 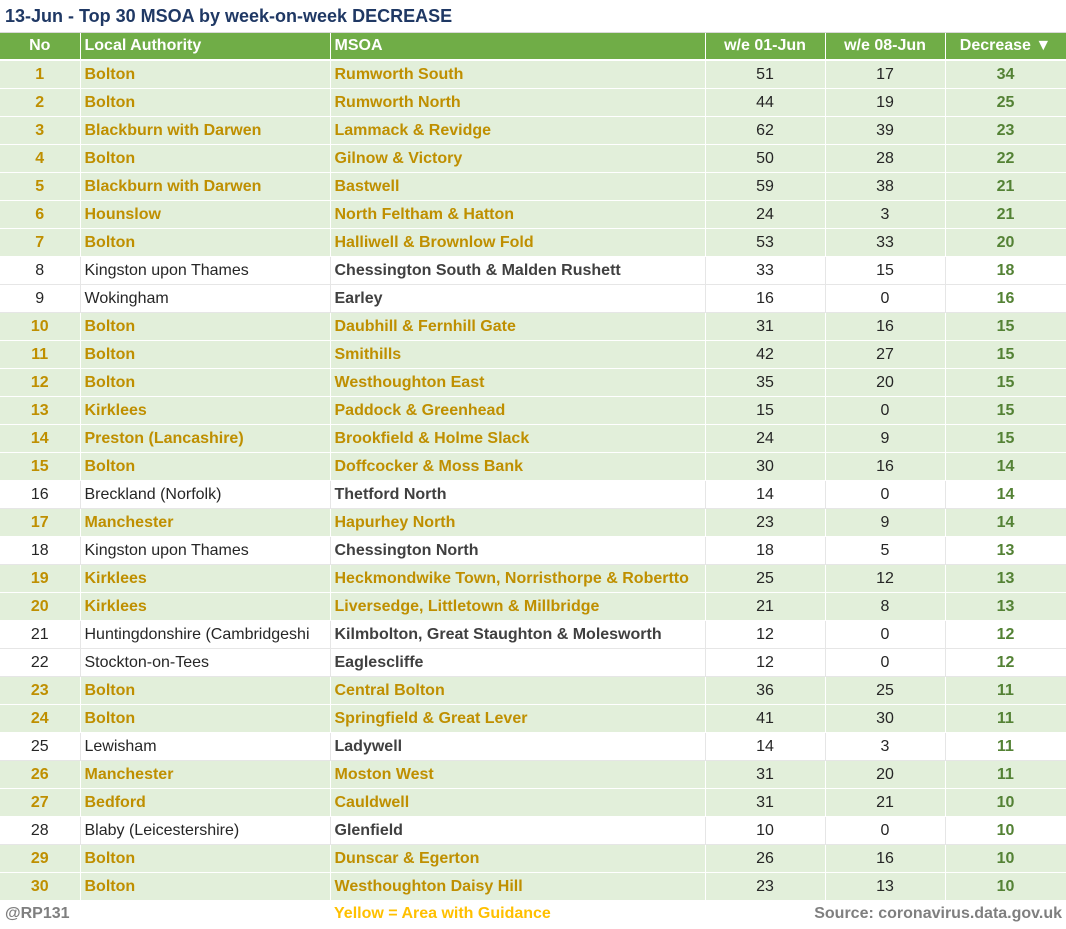 I want to click on column-header-decrease-sorted: Decrease ▼, so click(x=1005, y=47).